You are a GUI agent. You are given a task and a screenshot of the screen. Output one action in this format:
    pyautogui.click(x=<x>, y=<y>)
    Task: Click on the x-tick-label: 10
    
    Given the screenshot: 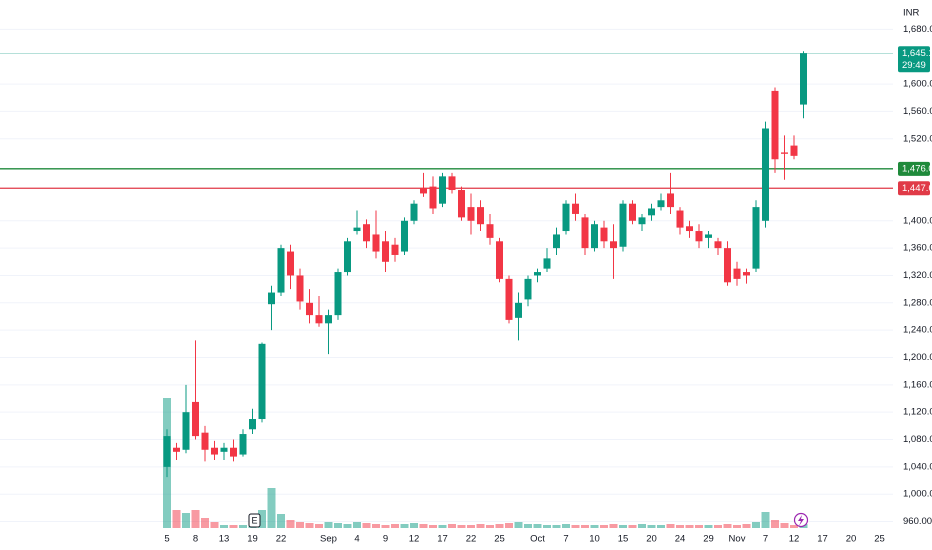 What is the action you would take?
    pyautogui.click(x=594, y=539)
    